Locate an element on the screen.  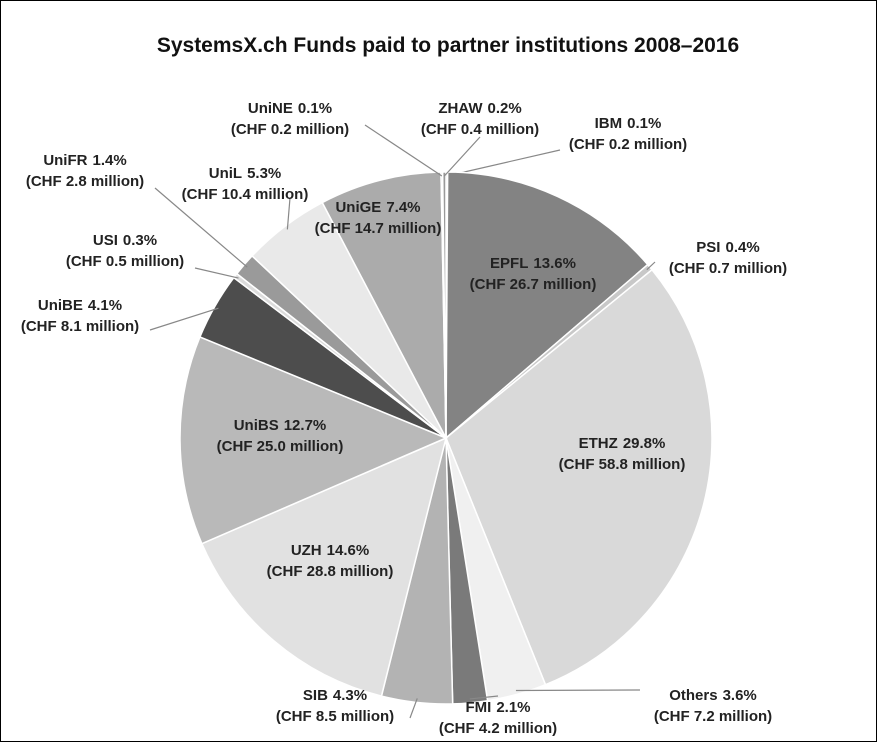
slice-name: EPFL is located at coordinates (509, 263).